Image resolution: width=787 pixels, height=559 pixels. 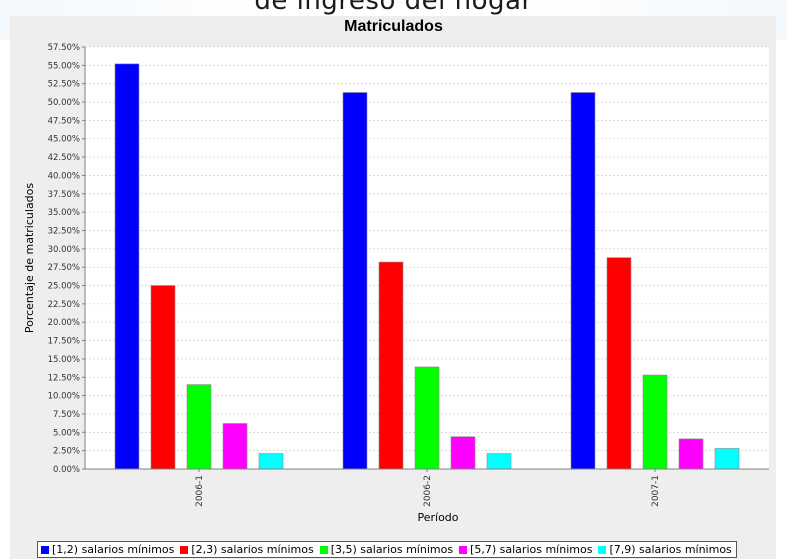 I want to click on x-tick-label: 2006-2, so click(x=428, y=491).